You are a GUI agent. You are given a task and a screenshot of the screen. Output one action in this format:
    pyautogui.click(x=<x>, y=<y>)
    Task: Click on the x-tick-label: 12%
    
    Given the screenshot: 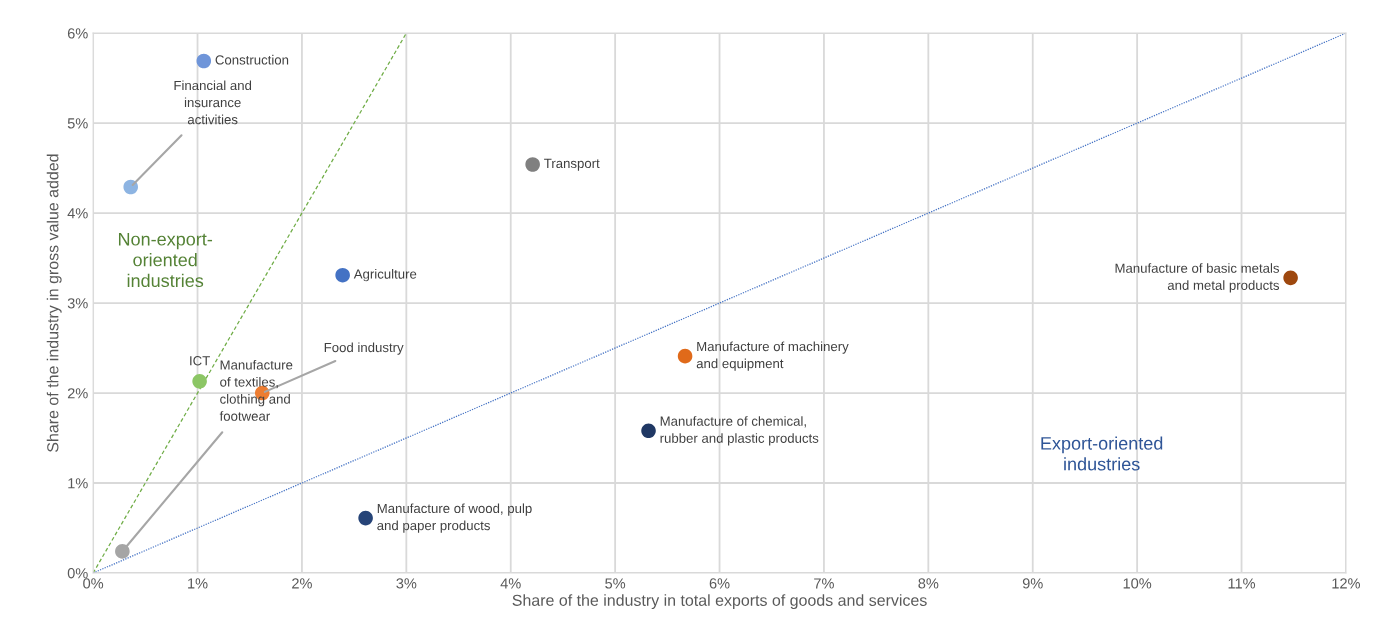 What is the action you would take?
    pyautogui.click(x=1346, y=583)
    